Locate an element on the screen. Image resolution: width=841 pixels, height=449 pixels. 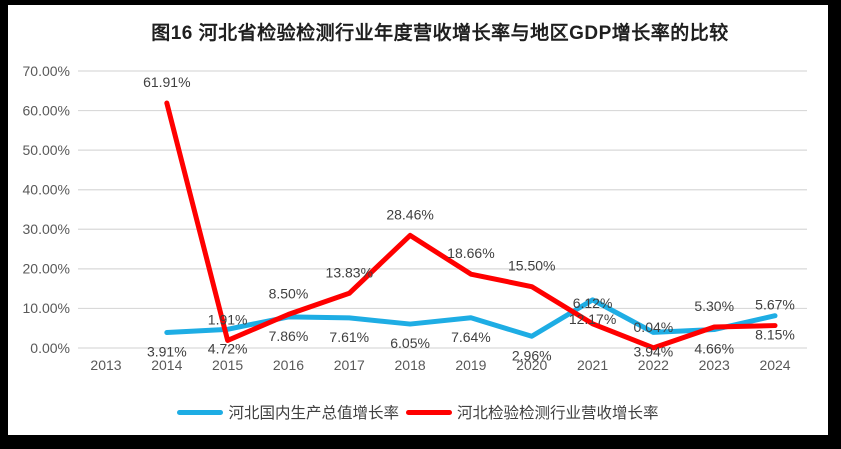
x-axis-label: 2021 is located at coordinates (592, 365).